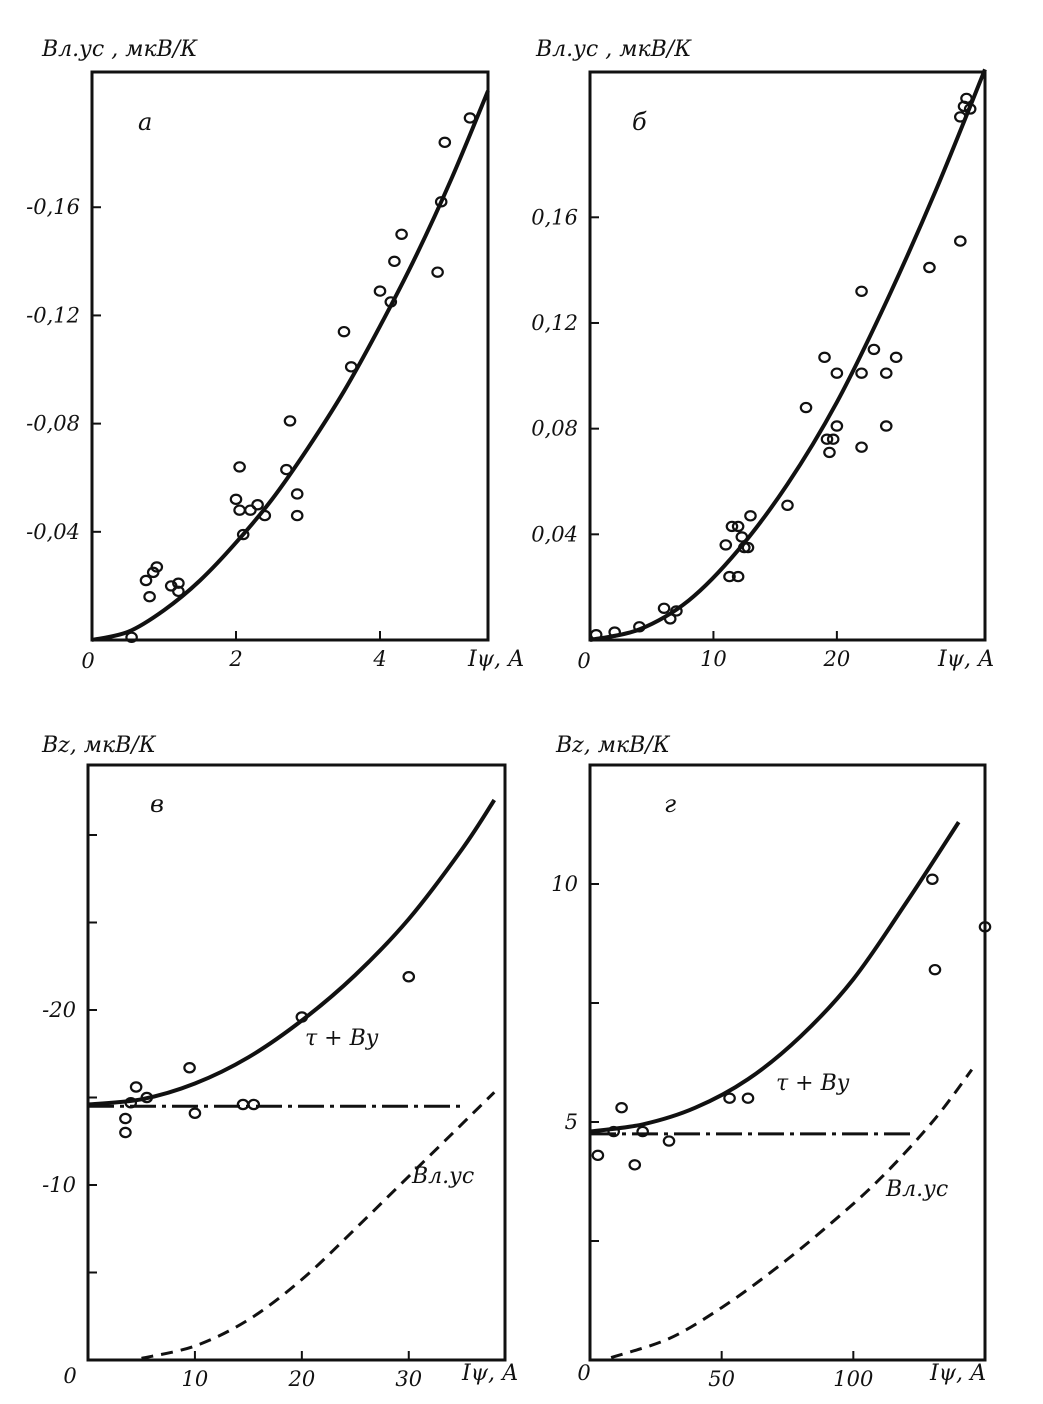 This screenshot has height=1404, width=1043. Describe the element at coordinates (564, 884) in the screenshot. I see `y-tick-label: 10` at that location.